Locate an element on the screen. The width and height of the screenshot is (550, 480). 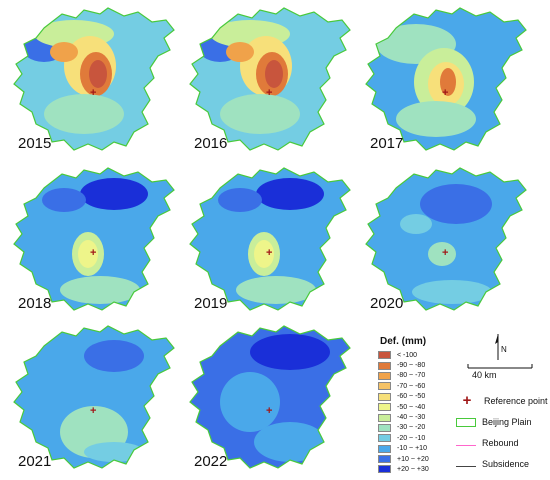
legend-class-4: -60 ~ -50 is located at coordinates (418, 397).